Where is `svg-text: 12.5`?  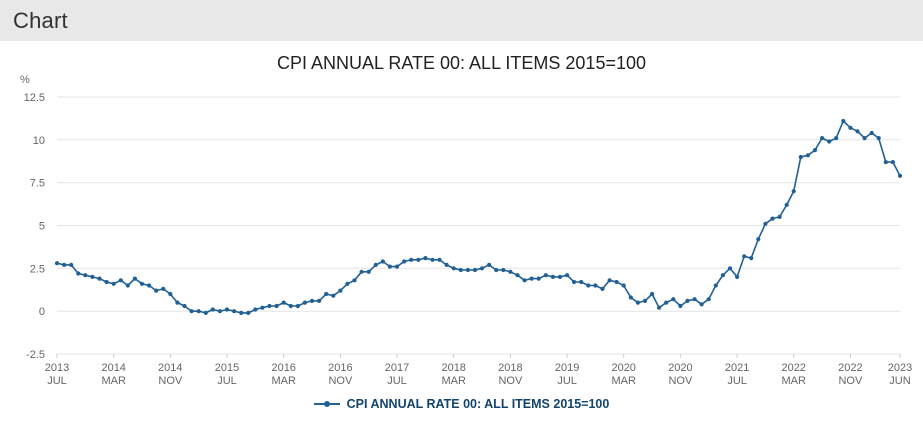 svg-text: 12.5 is located at coordinates (34, 98).